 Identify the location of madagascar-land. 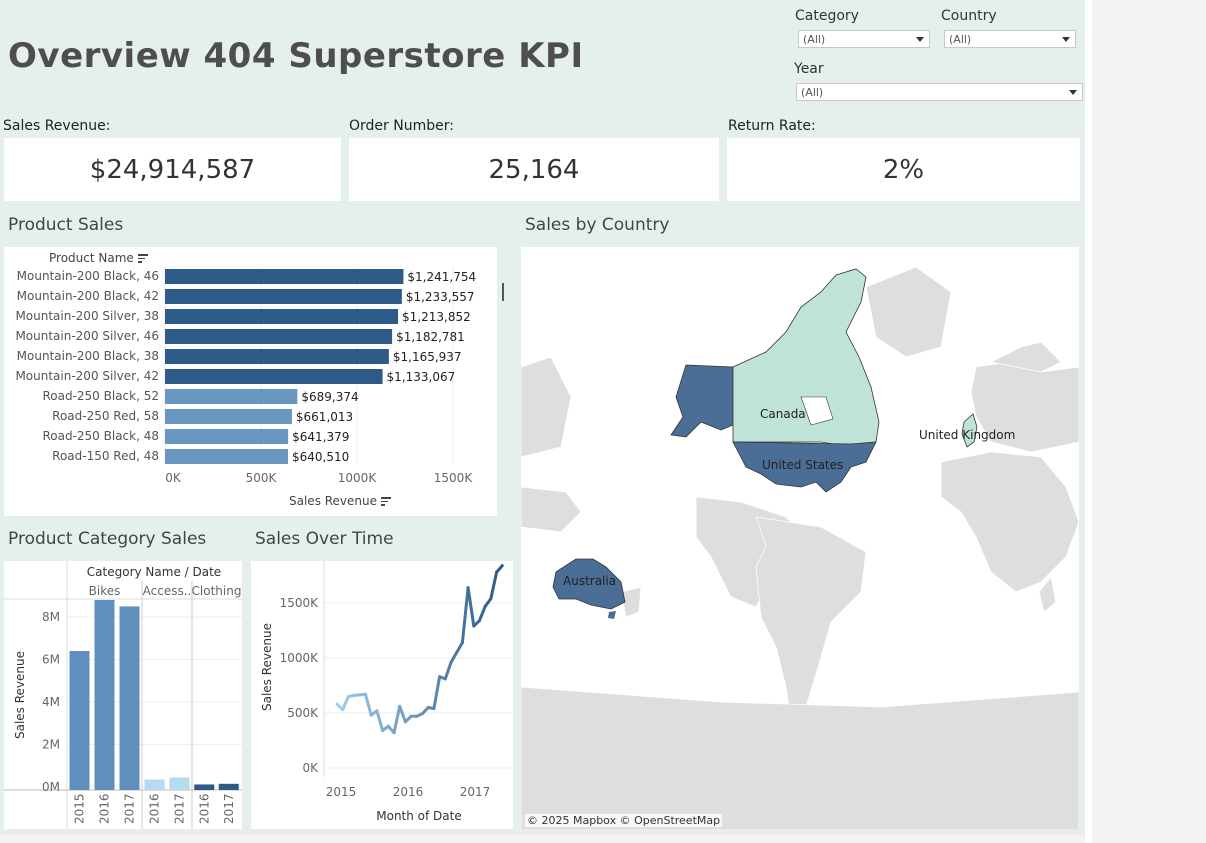
(1047, 594).